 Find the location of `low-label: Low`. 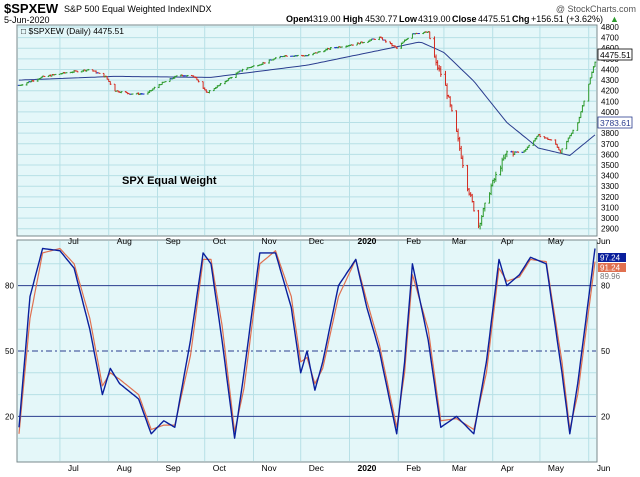

low-label: Low is located at coordinates (408, 19).